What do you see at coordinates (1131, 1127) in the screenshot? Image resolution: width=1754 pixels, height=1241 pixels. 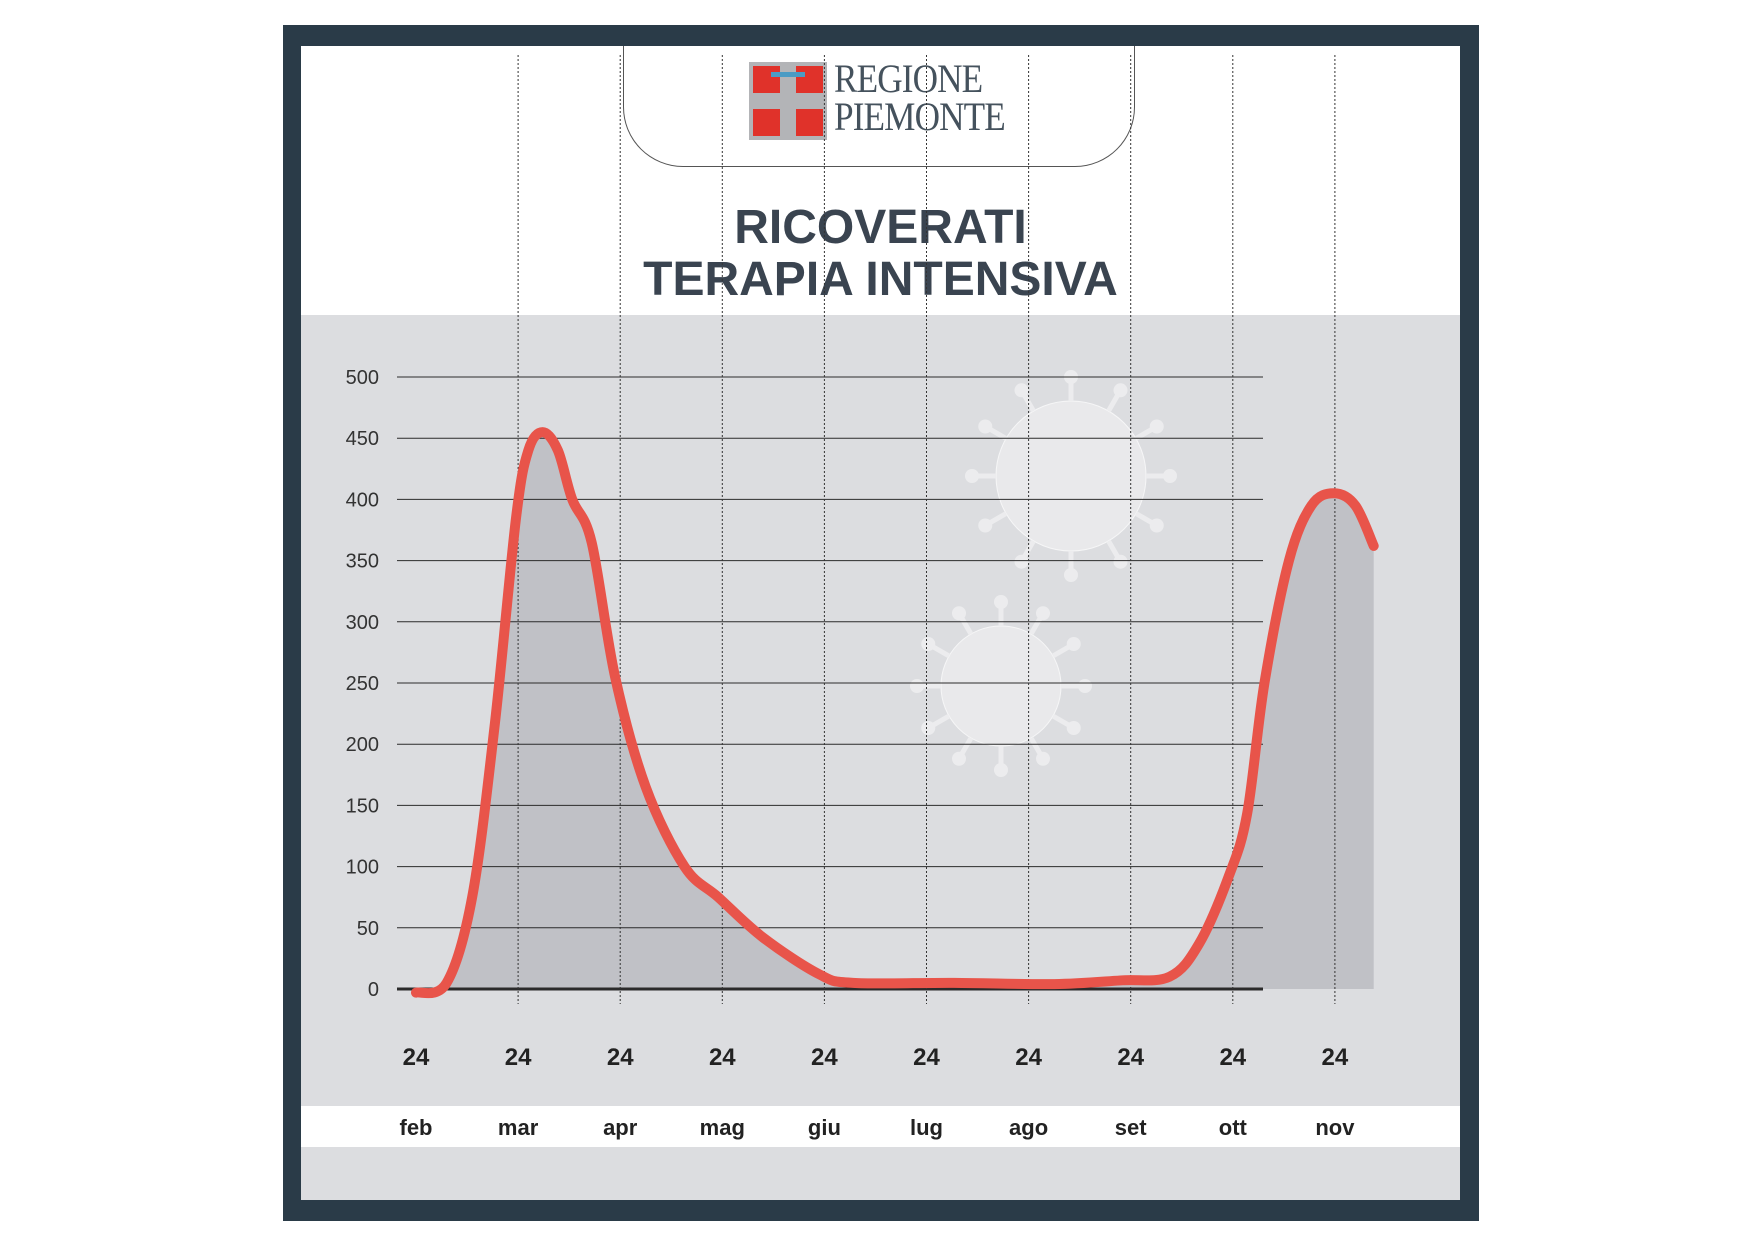 I see `x-tick-month: set` at bounding box center [1131, 1127].